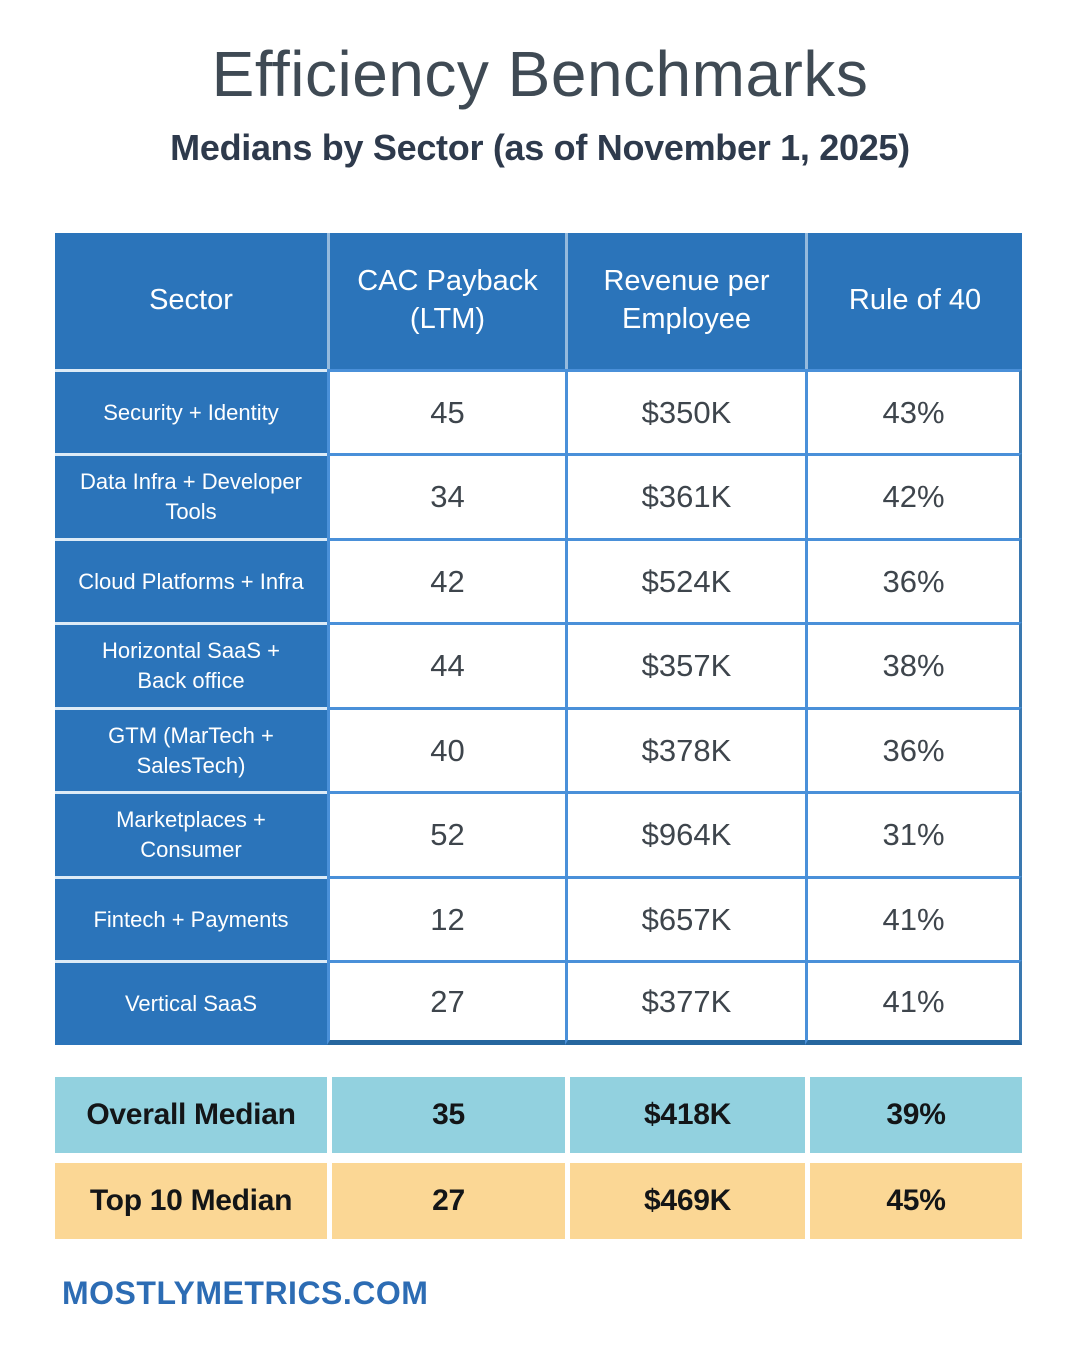 Image resolution: width=1080 pixels, height=1350 pixels. Describe the element at coordinates (191, 1002) in the screenshot. I see `sector-cell: Vertical SaaS` at that location.